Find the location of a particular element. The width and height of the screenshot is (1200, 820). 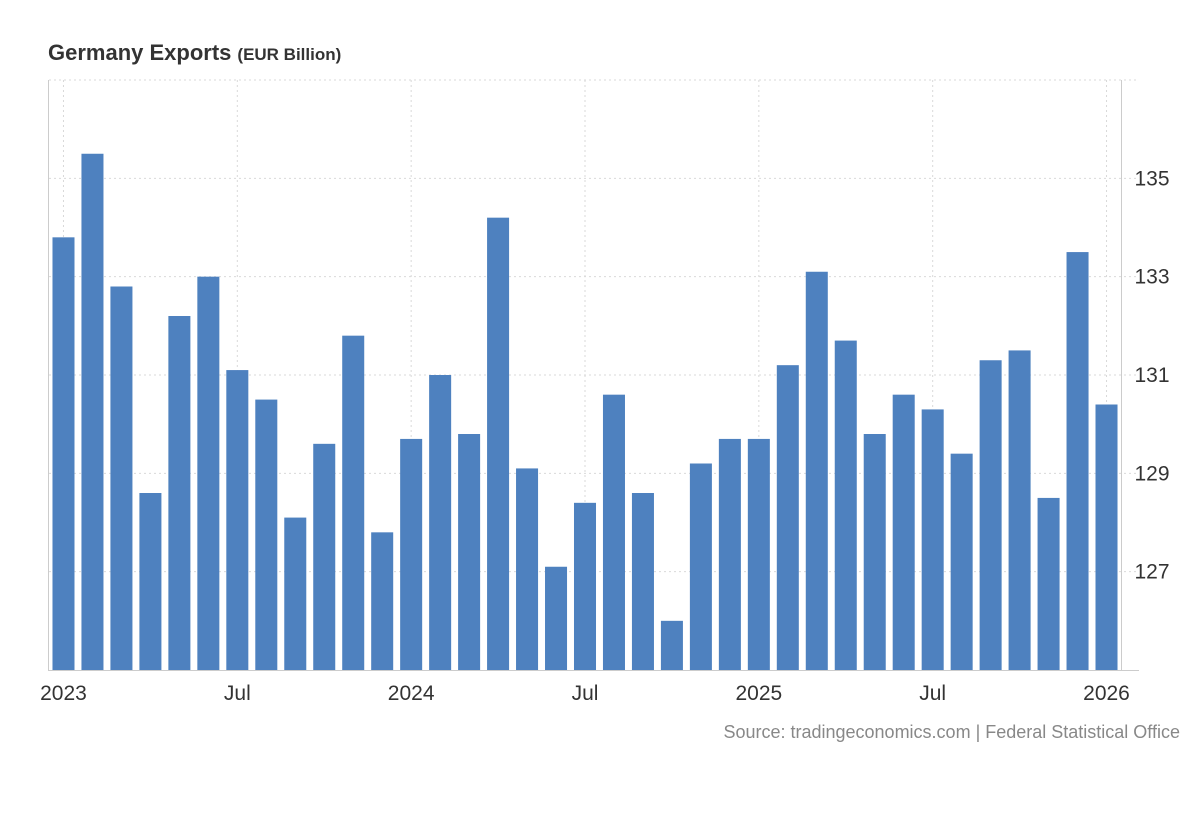

x-axis-ticks: 2023 Jul 2024 Jul 2025 Jul 2026 is located at coordinates (585, 693).